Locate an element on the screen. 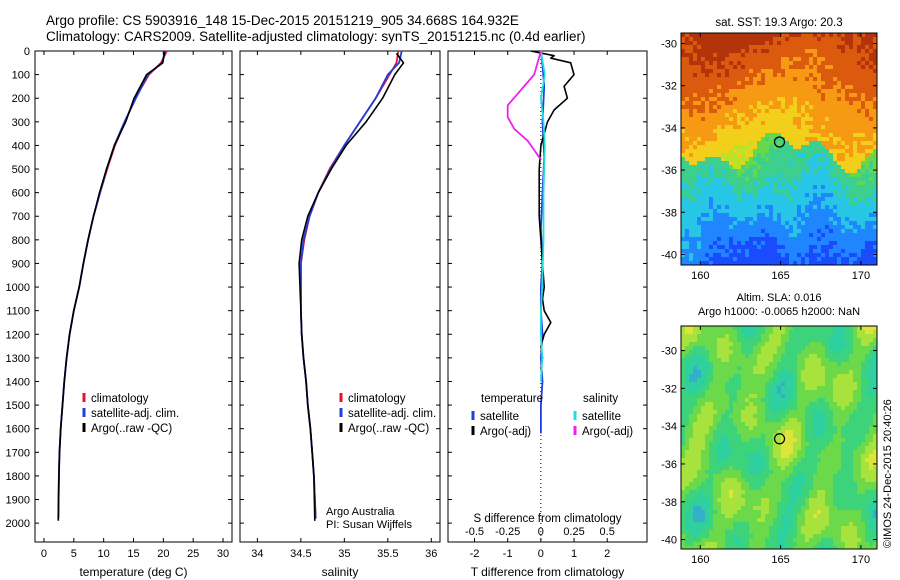 Image resolution: width=900 pixels, height=580 pixels. x-tick-label: -1 is located at coordinates (508, 554).